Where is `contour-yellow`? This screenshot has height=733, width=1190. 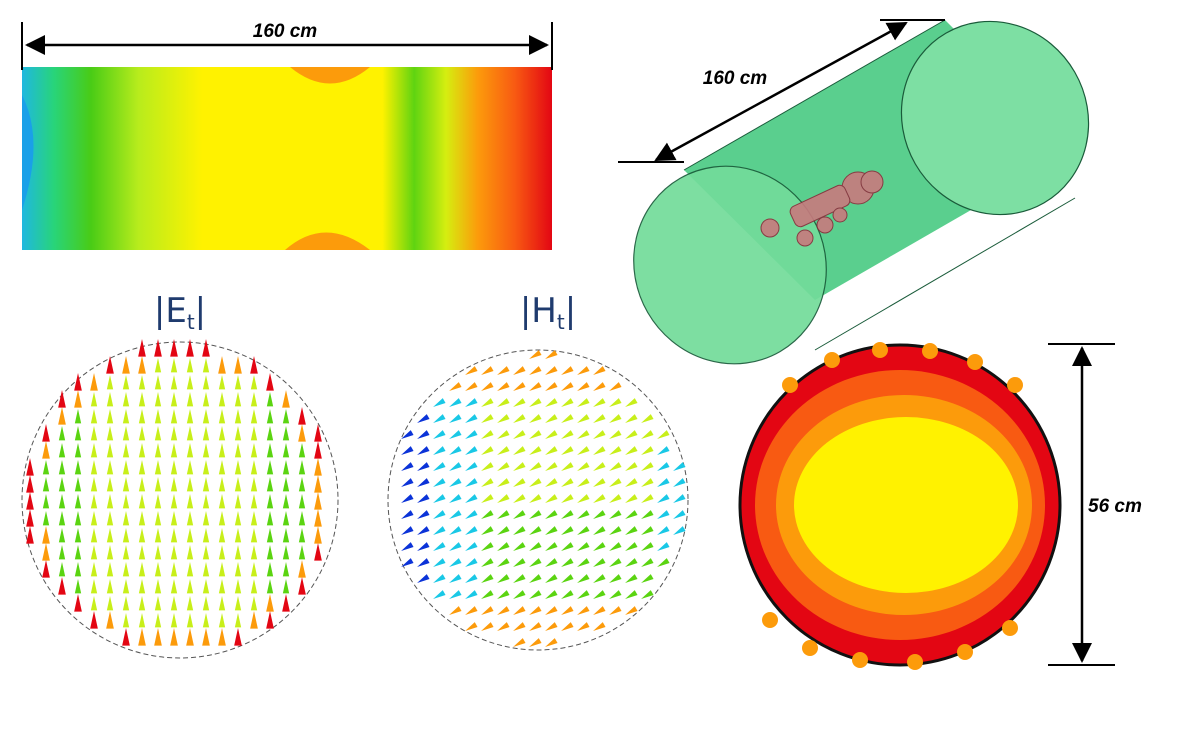
contour-yellow is located at coordinates (906, 505).